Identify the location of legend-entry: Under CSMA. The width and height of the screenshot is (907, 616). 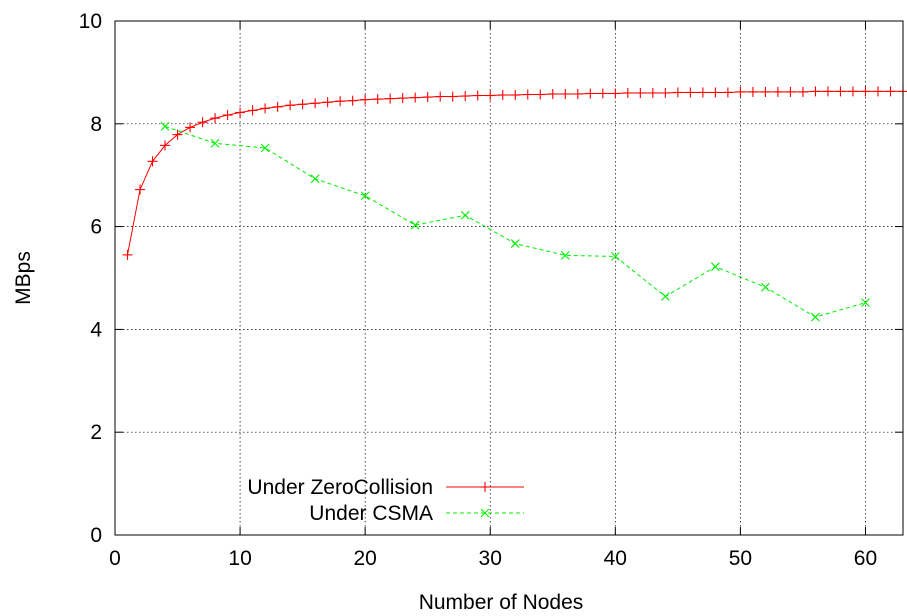
(416, 513).